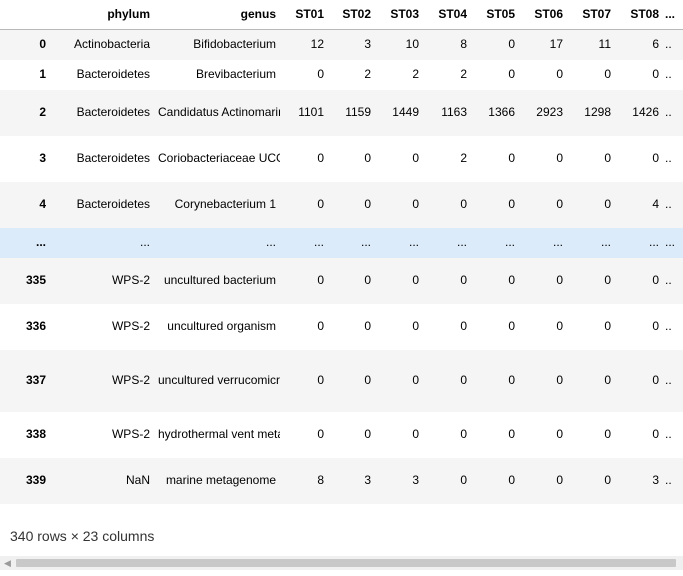  Describe the element at coordinates (235, 74) in the screenshot. I see `cell-genus: Brevibacterium` at that location.